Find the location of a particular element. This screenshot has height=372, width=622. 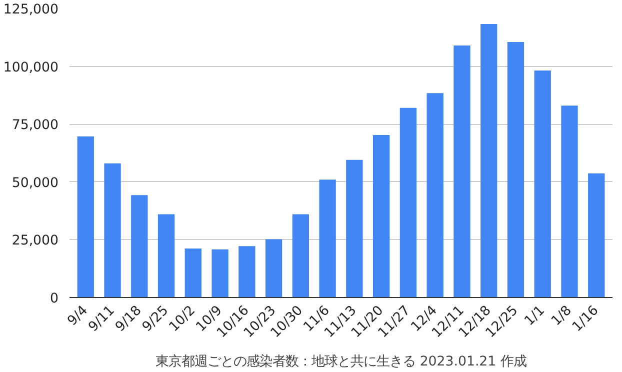

x-axis-title: 東京都週ごとの感染者数：地球と共に生きる 2023.01.21 作成 is located at coordinates (341, 362).